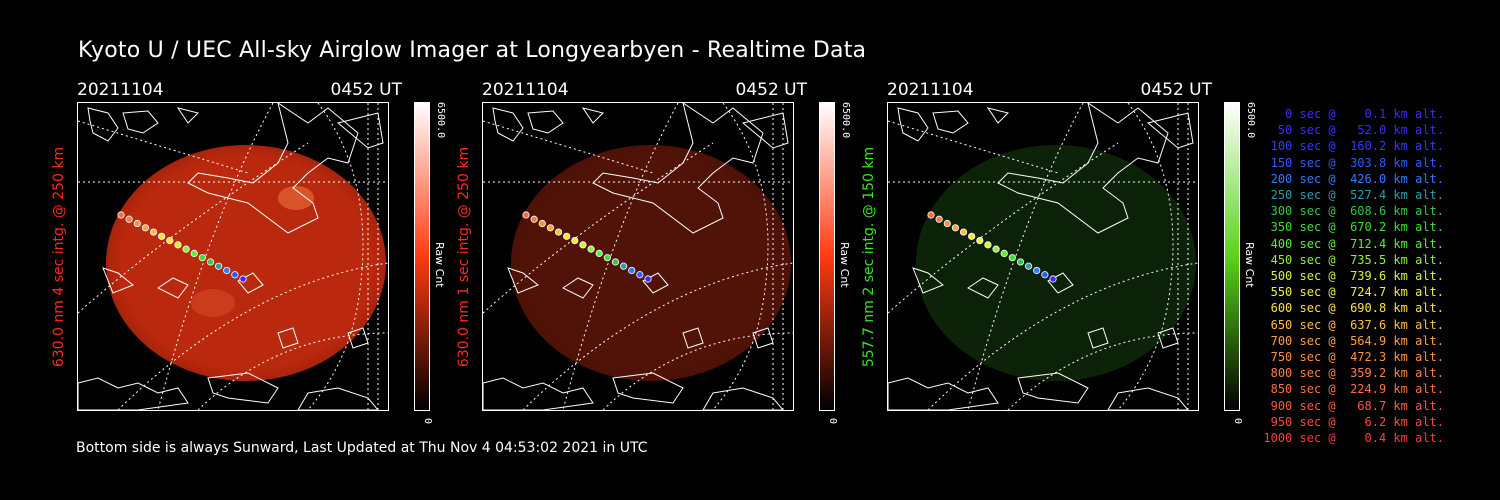 This screenshot has width=1500, height=500. I want to click on legend-row: 750 sec @ 472.3 km alt., so click(1353, 357).